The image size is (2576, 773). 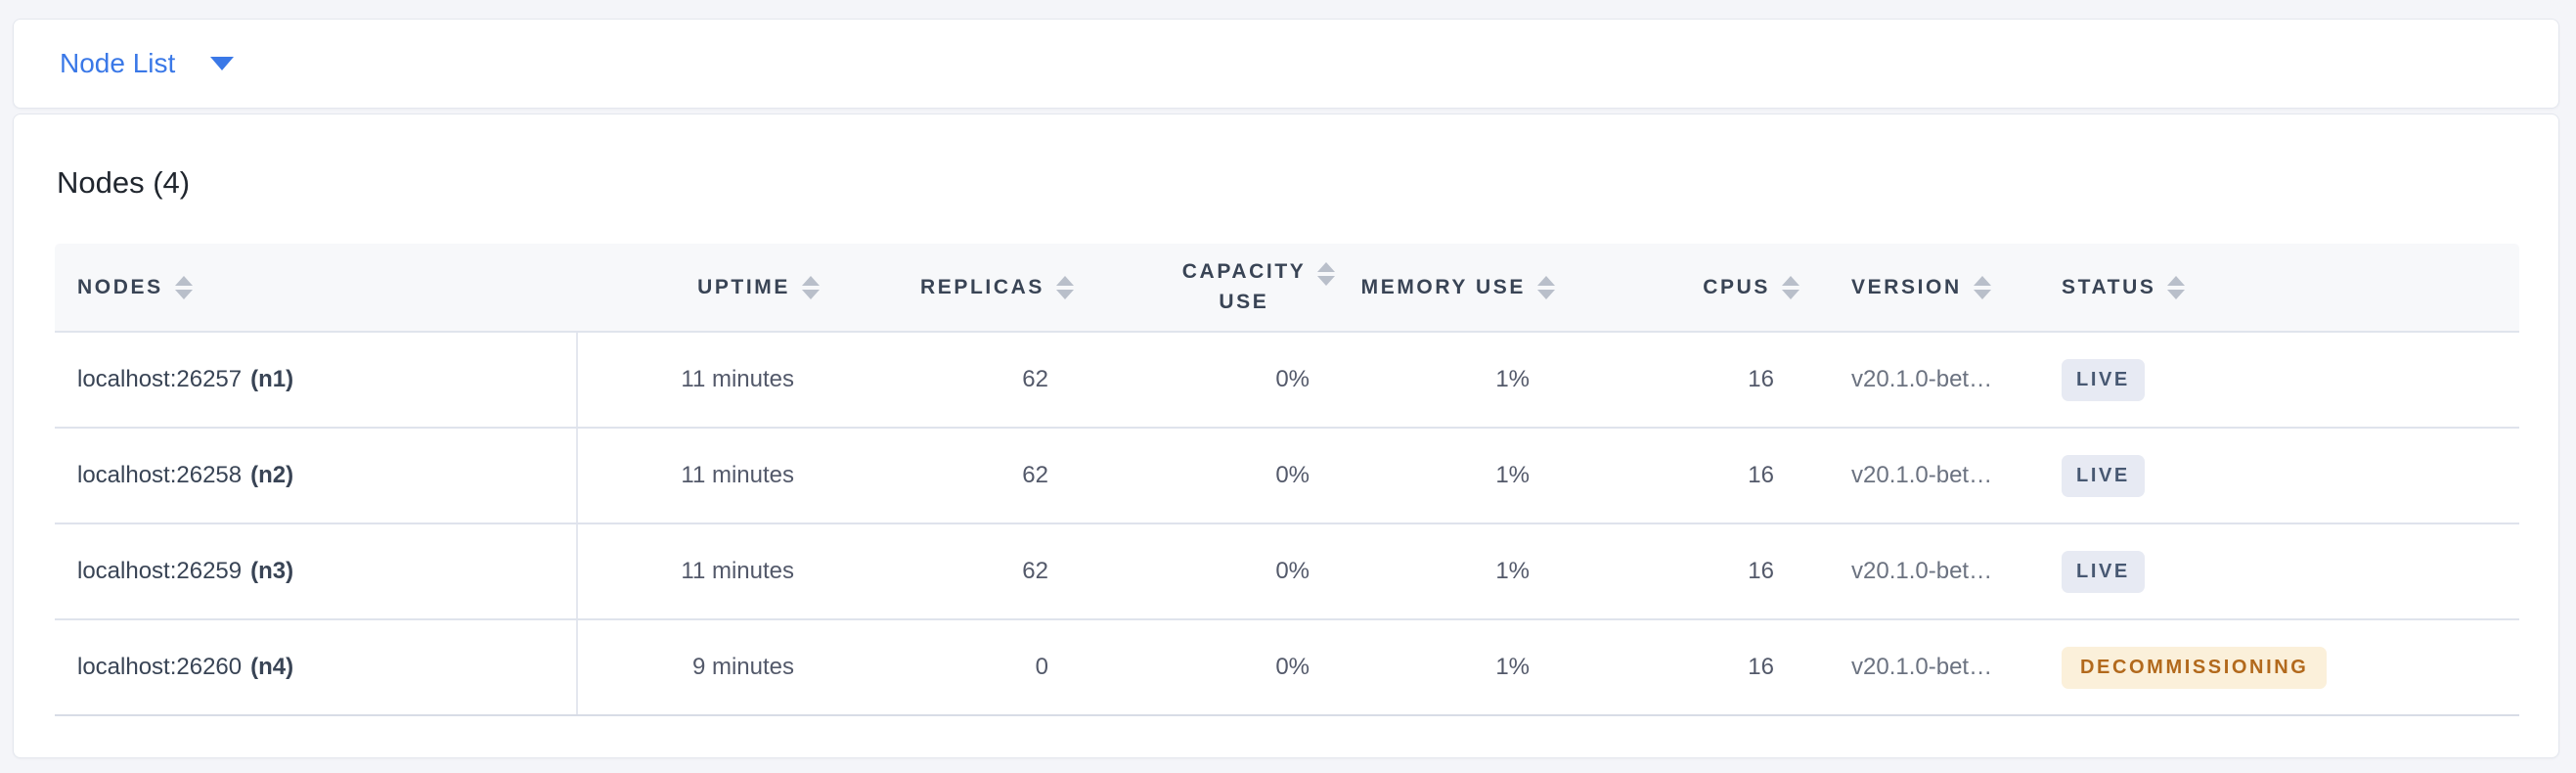 I want to click on column-header-label: CAPACITY USE, so click(x=1244, y=286).